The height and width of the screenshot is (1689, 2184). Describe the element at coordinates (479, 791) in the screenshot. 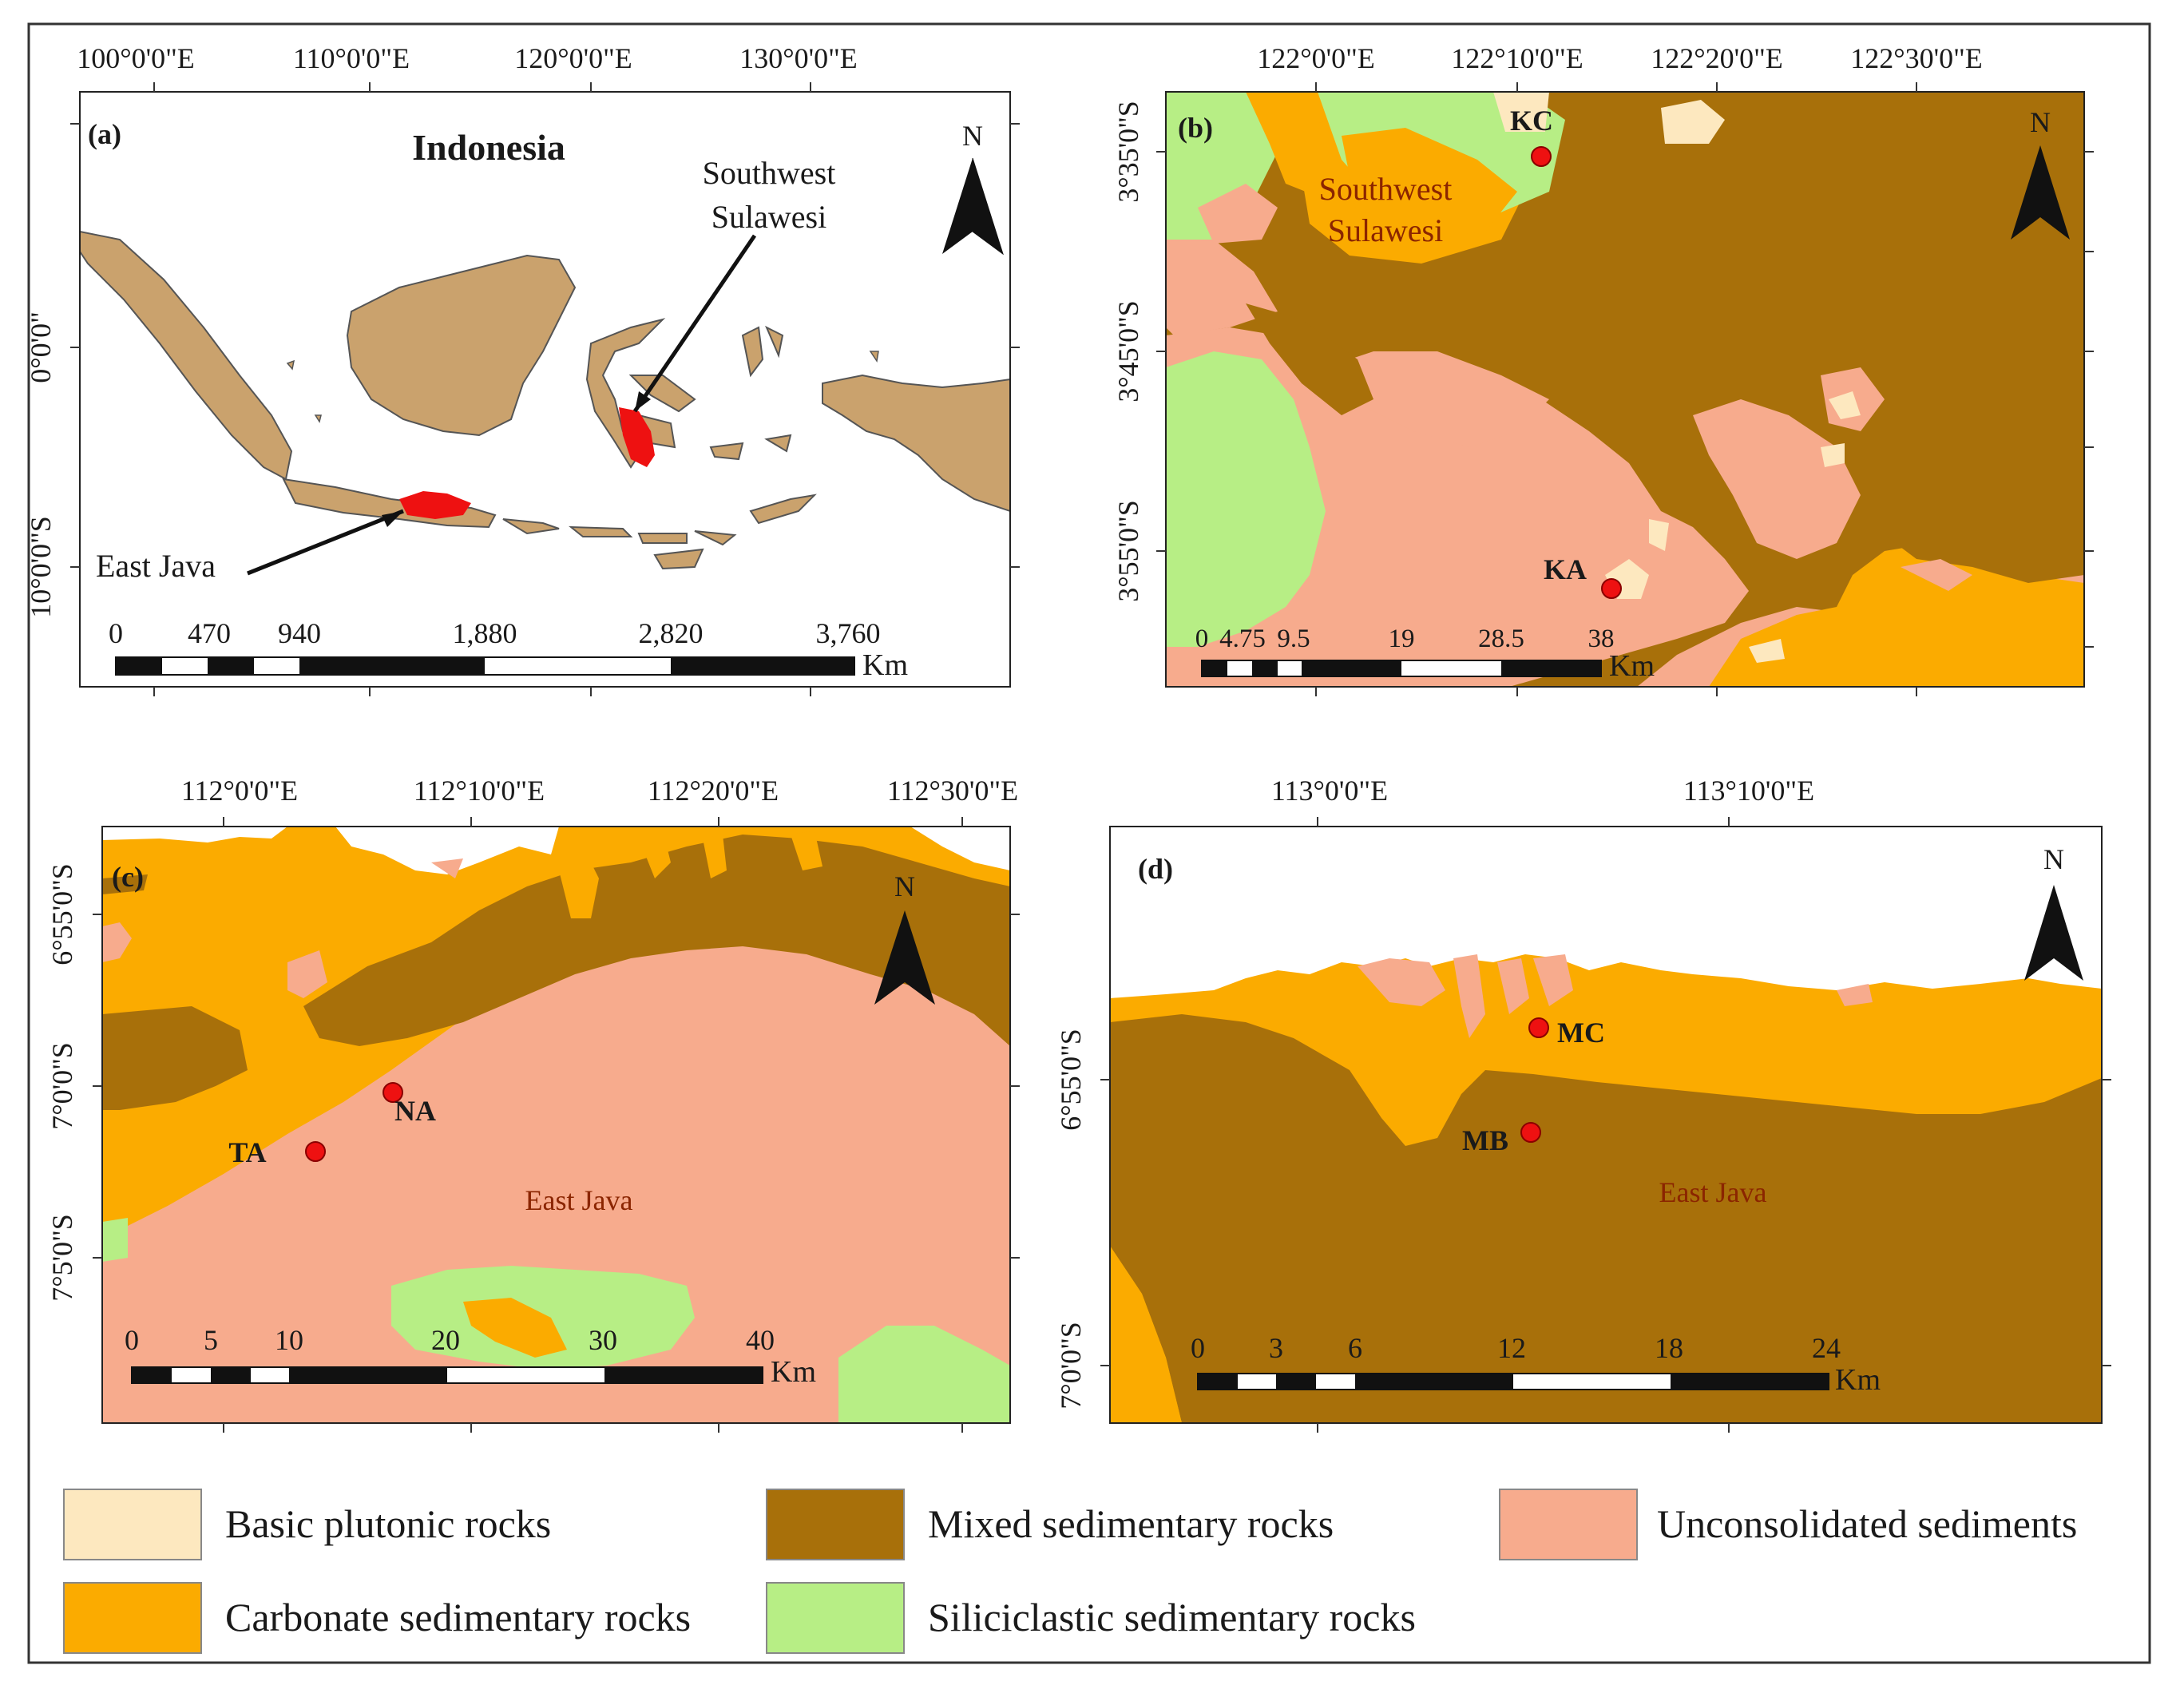

I see `panel-c-xtick: 112°10'0"E` at that location.